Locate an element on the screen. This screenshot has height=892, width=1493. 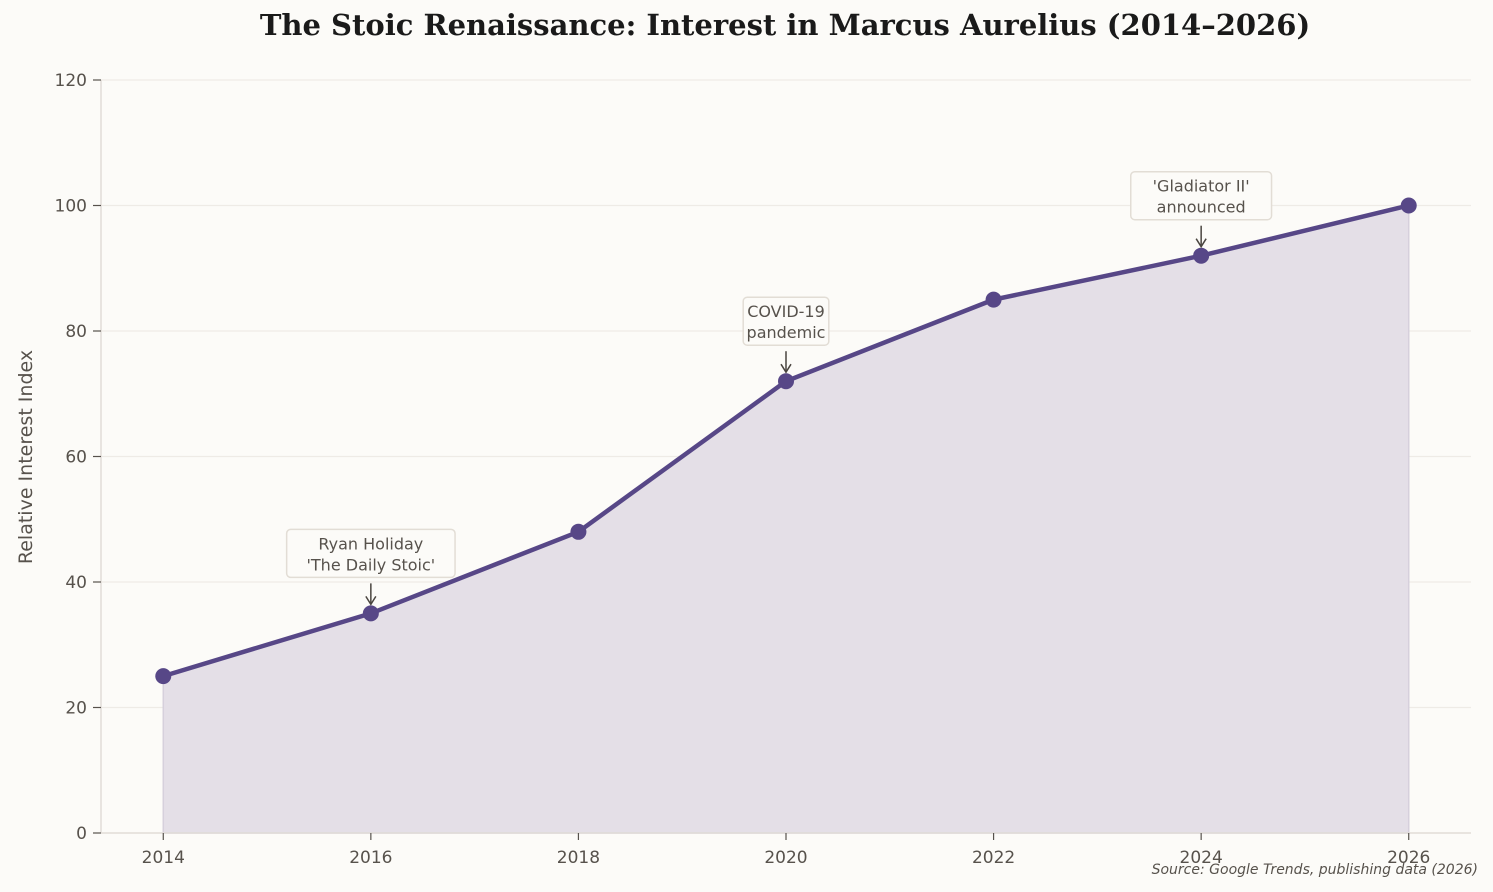
y-axis-ticks: 0 20 40 60 80 100 120 is located at coordinates (78, 457).